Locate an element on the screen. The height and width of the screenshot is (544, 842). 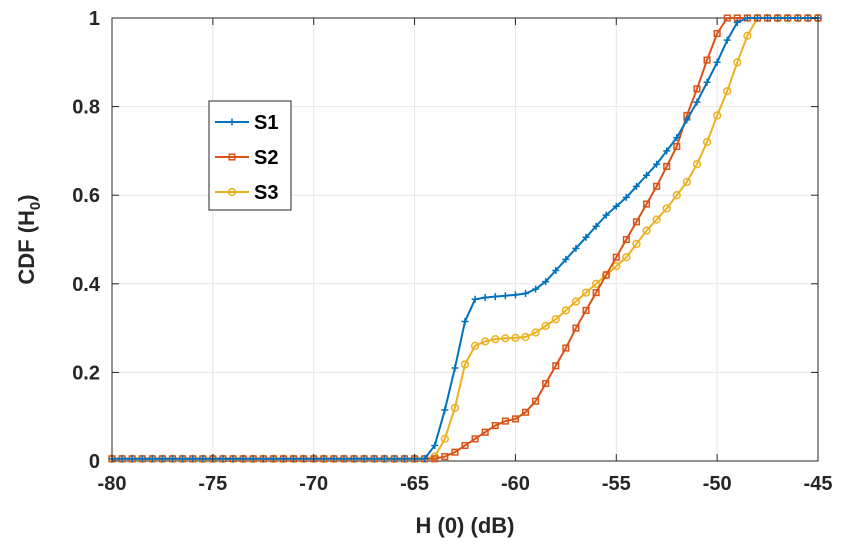
y-tick-label: 0.4 is located at coordinates (86, 285).